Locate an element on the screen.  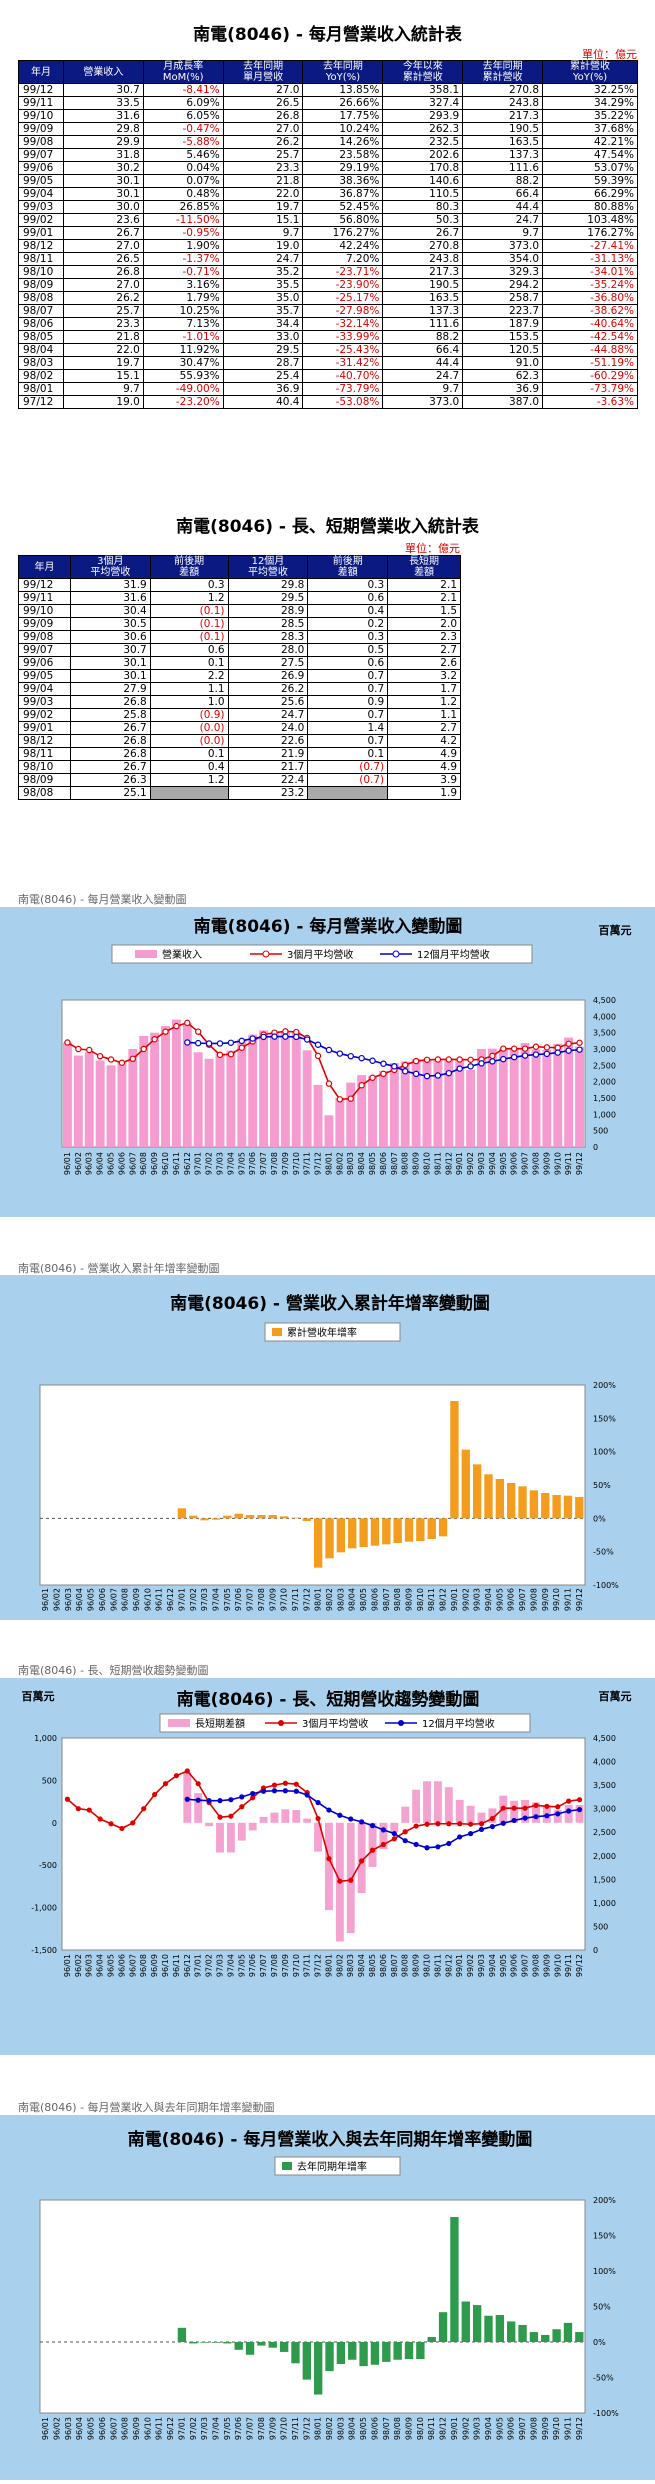
value-cell: 6.09% is located at coordinates (183, 103).